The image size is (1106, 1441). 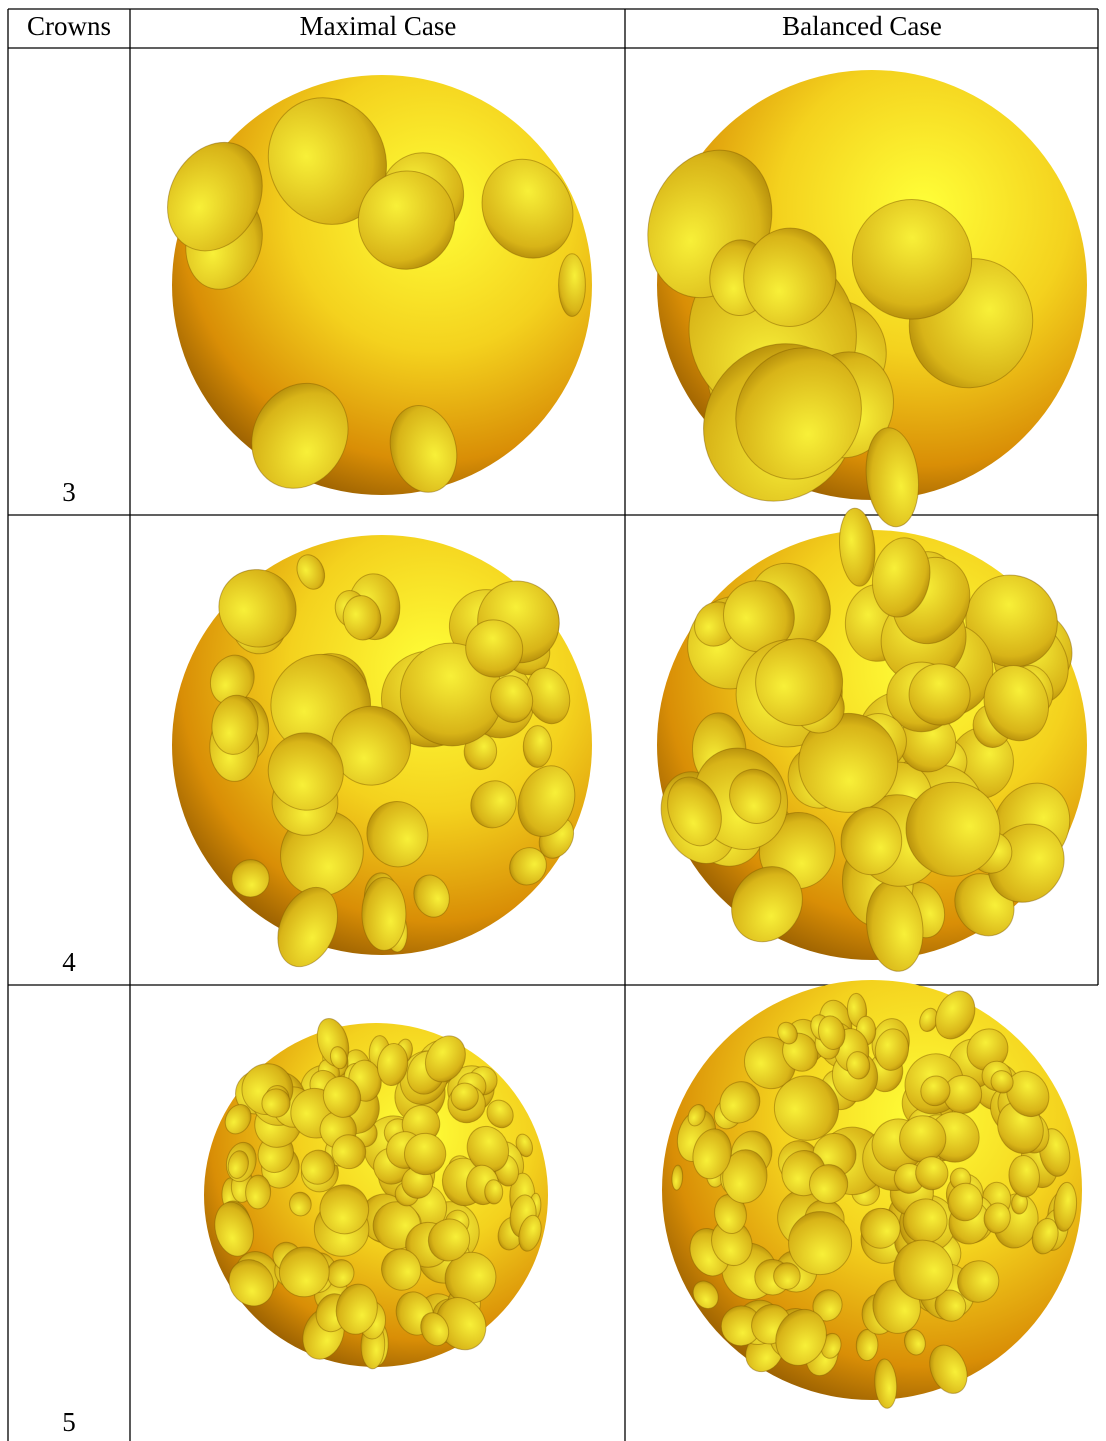 What do you see at coordinates (862, 26) in the screenshot?
I see `column-header: Balanced Case` at bounding box center [862, 26].